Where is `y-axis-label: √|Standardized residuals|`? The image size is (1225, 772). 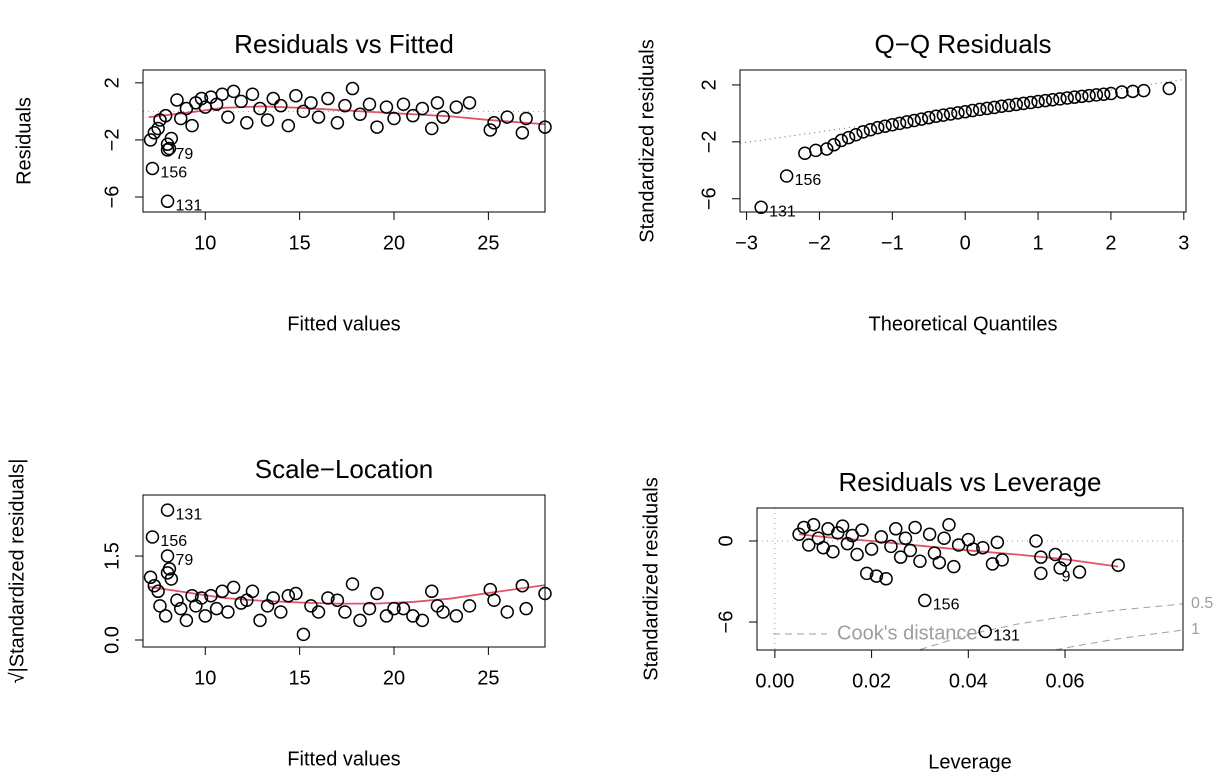 y-axis-label: √|Standardized residuals| is located at coordinates (17, 571).